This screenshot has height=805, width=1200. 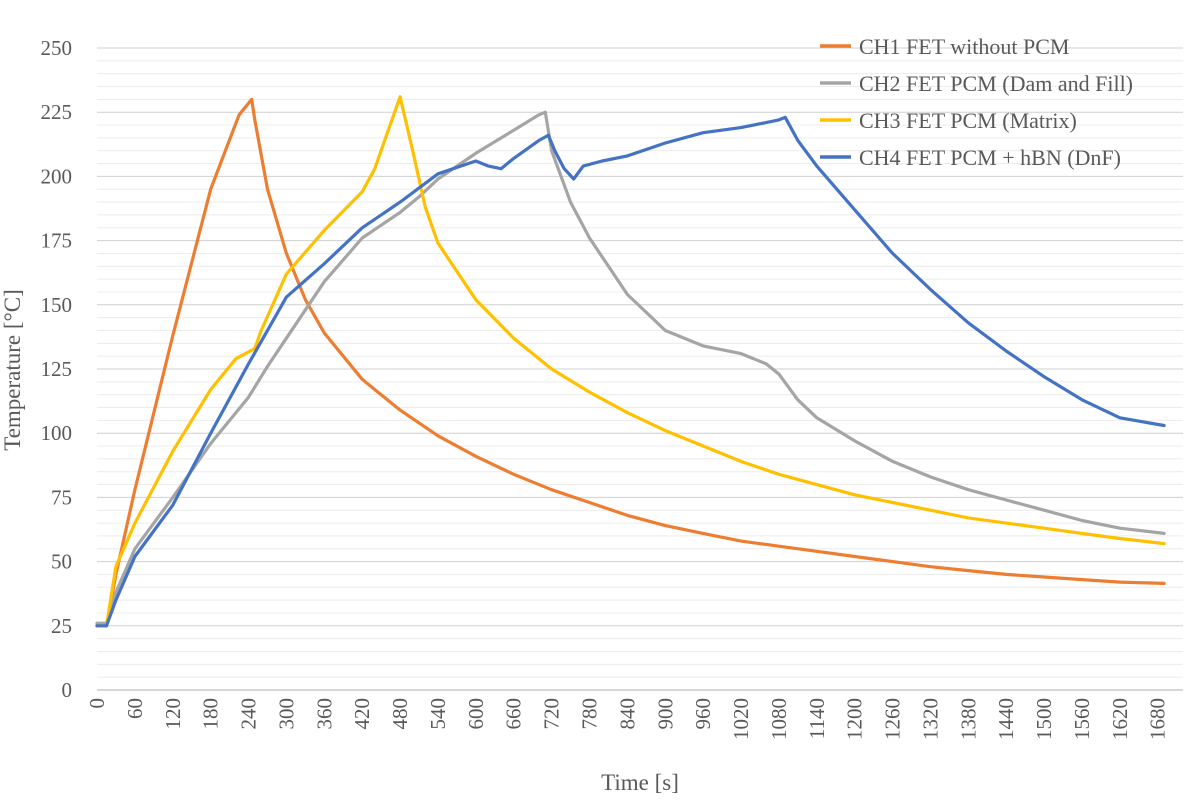 I want to click on x-tick-label: 660, so click(x=514, y=714).